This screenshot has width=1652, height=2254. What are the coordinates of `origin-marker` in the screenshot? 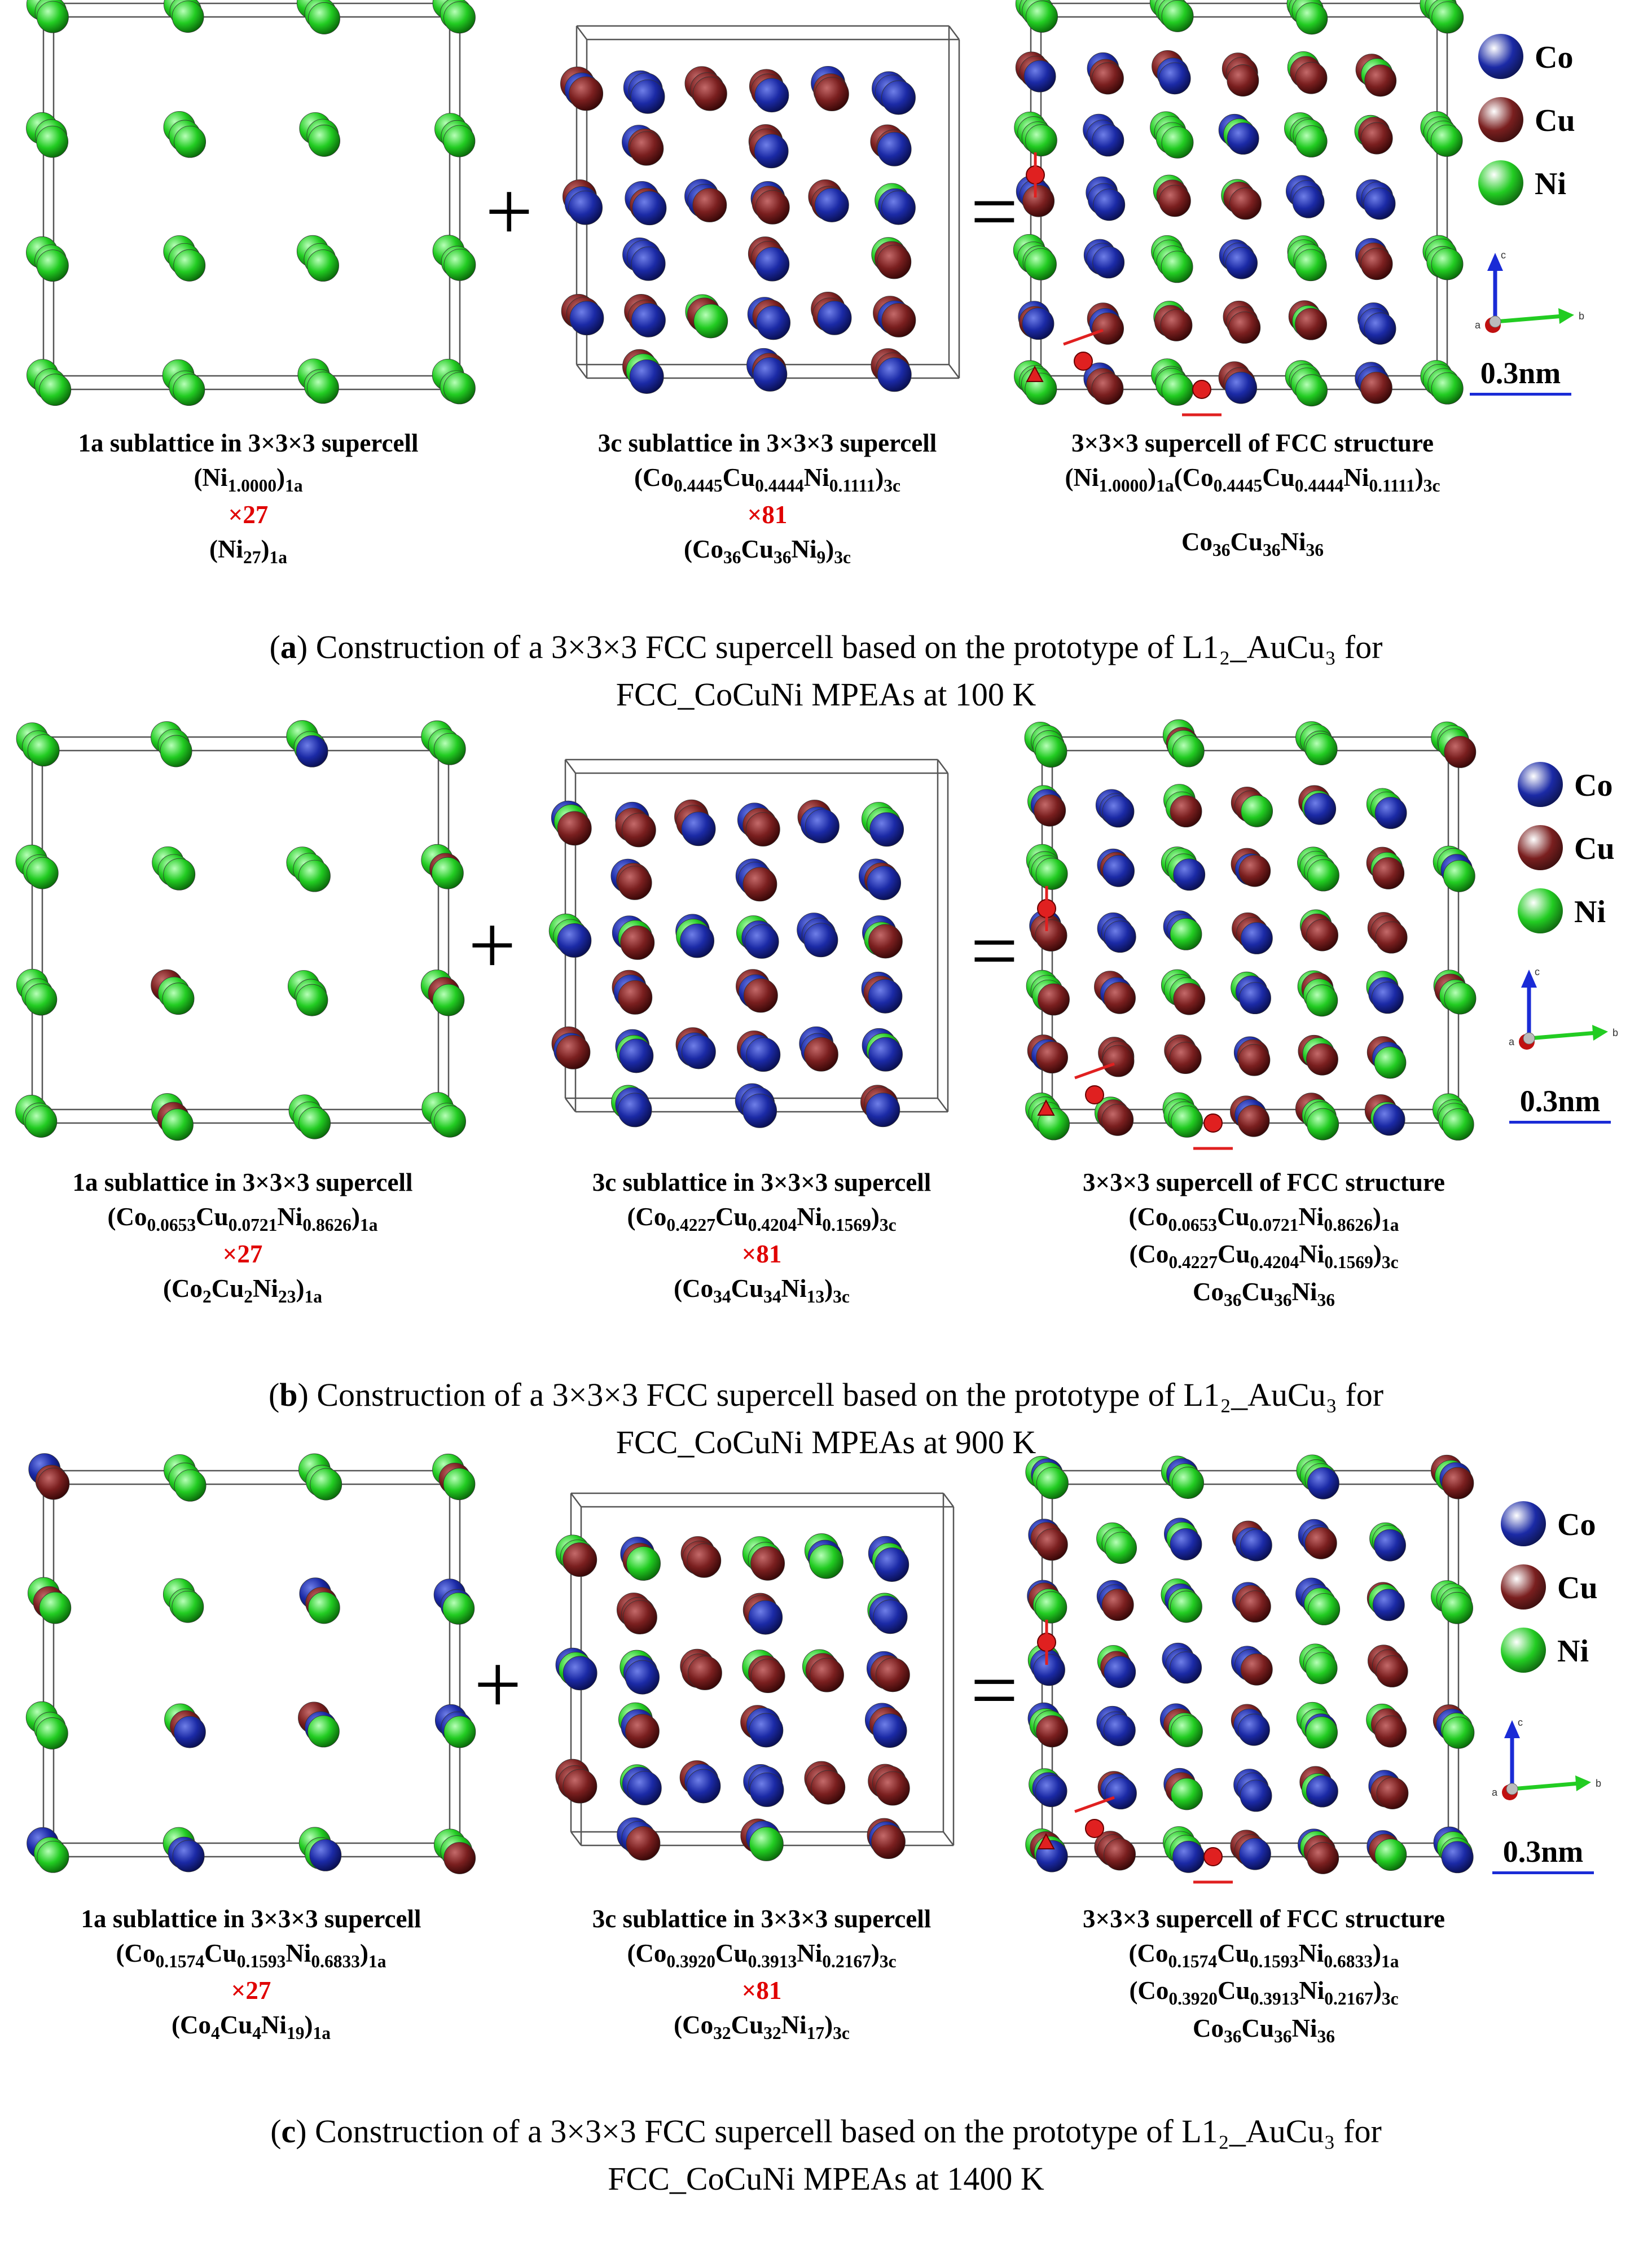 It's located at (1046, 1840).